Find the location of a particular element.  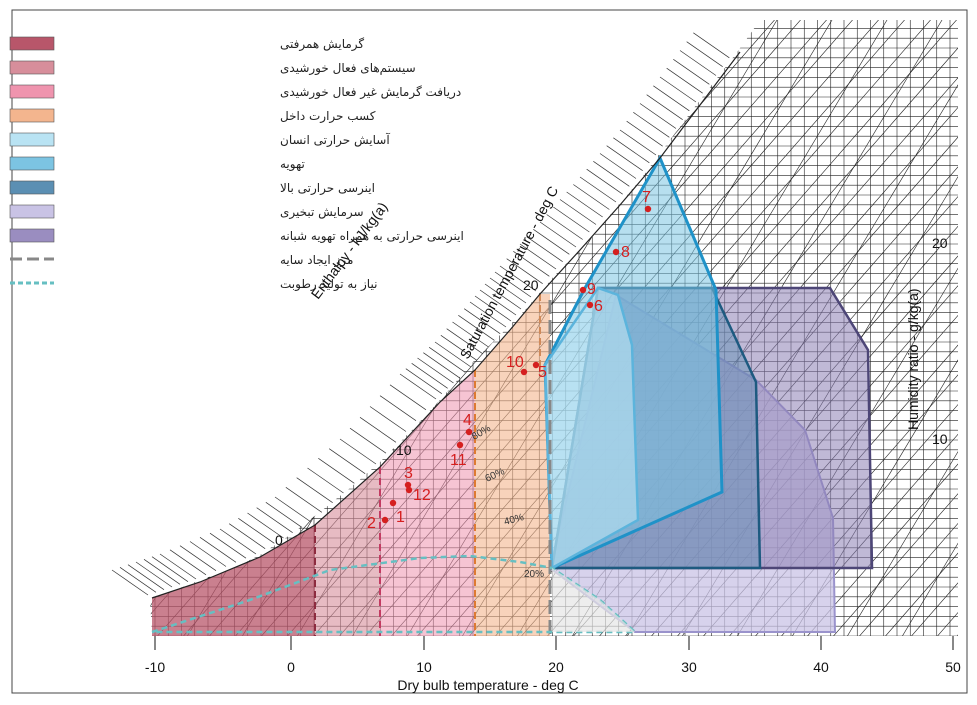

saturation-tick: 10 is located at coordinates (404, 450).